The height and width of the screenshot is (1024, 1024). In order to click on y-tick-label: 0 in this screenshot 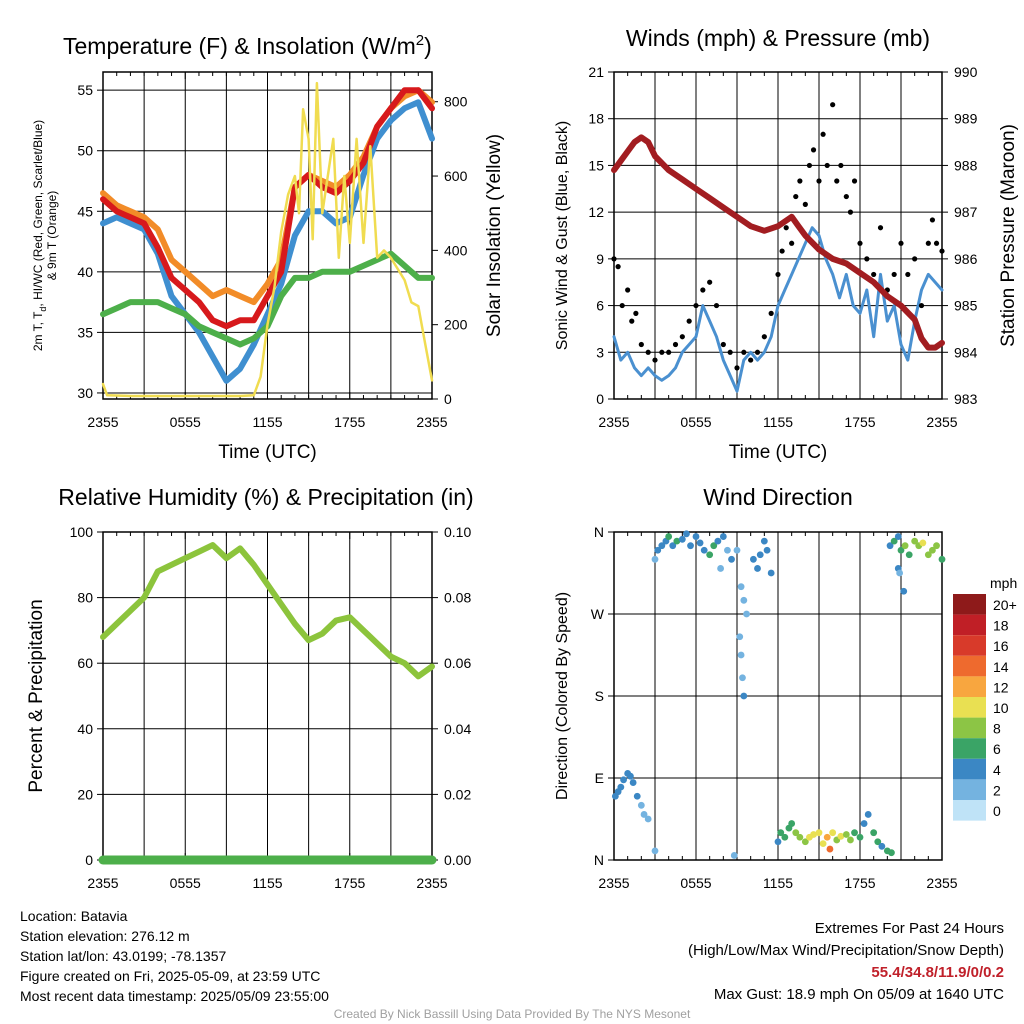, I will do `click(89, 860)`.